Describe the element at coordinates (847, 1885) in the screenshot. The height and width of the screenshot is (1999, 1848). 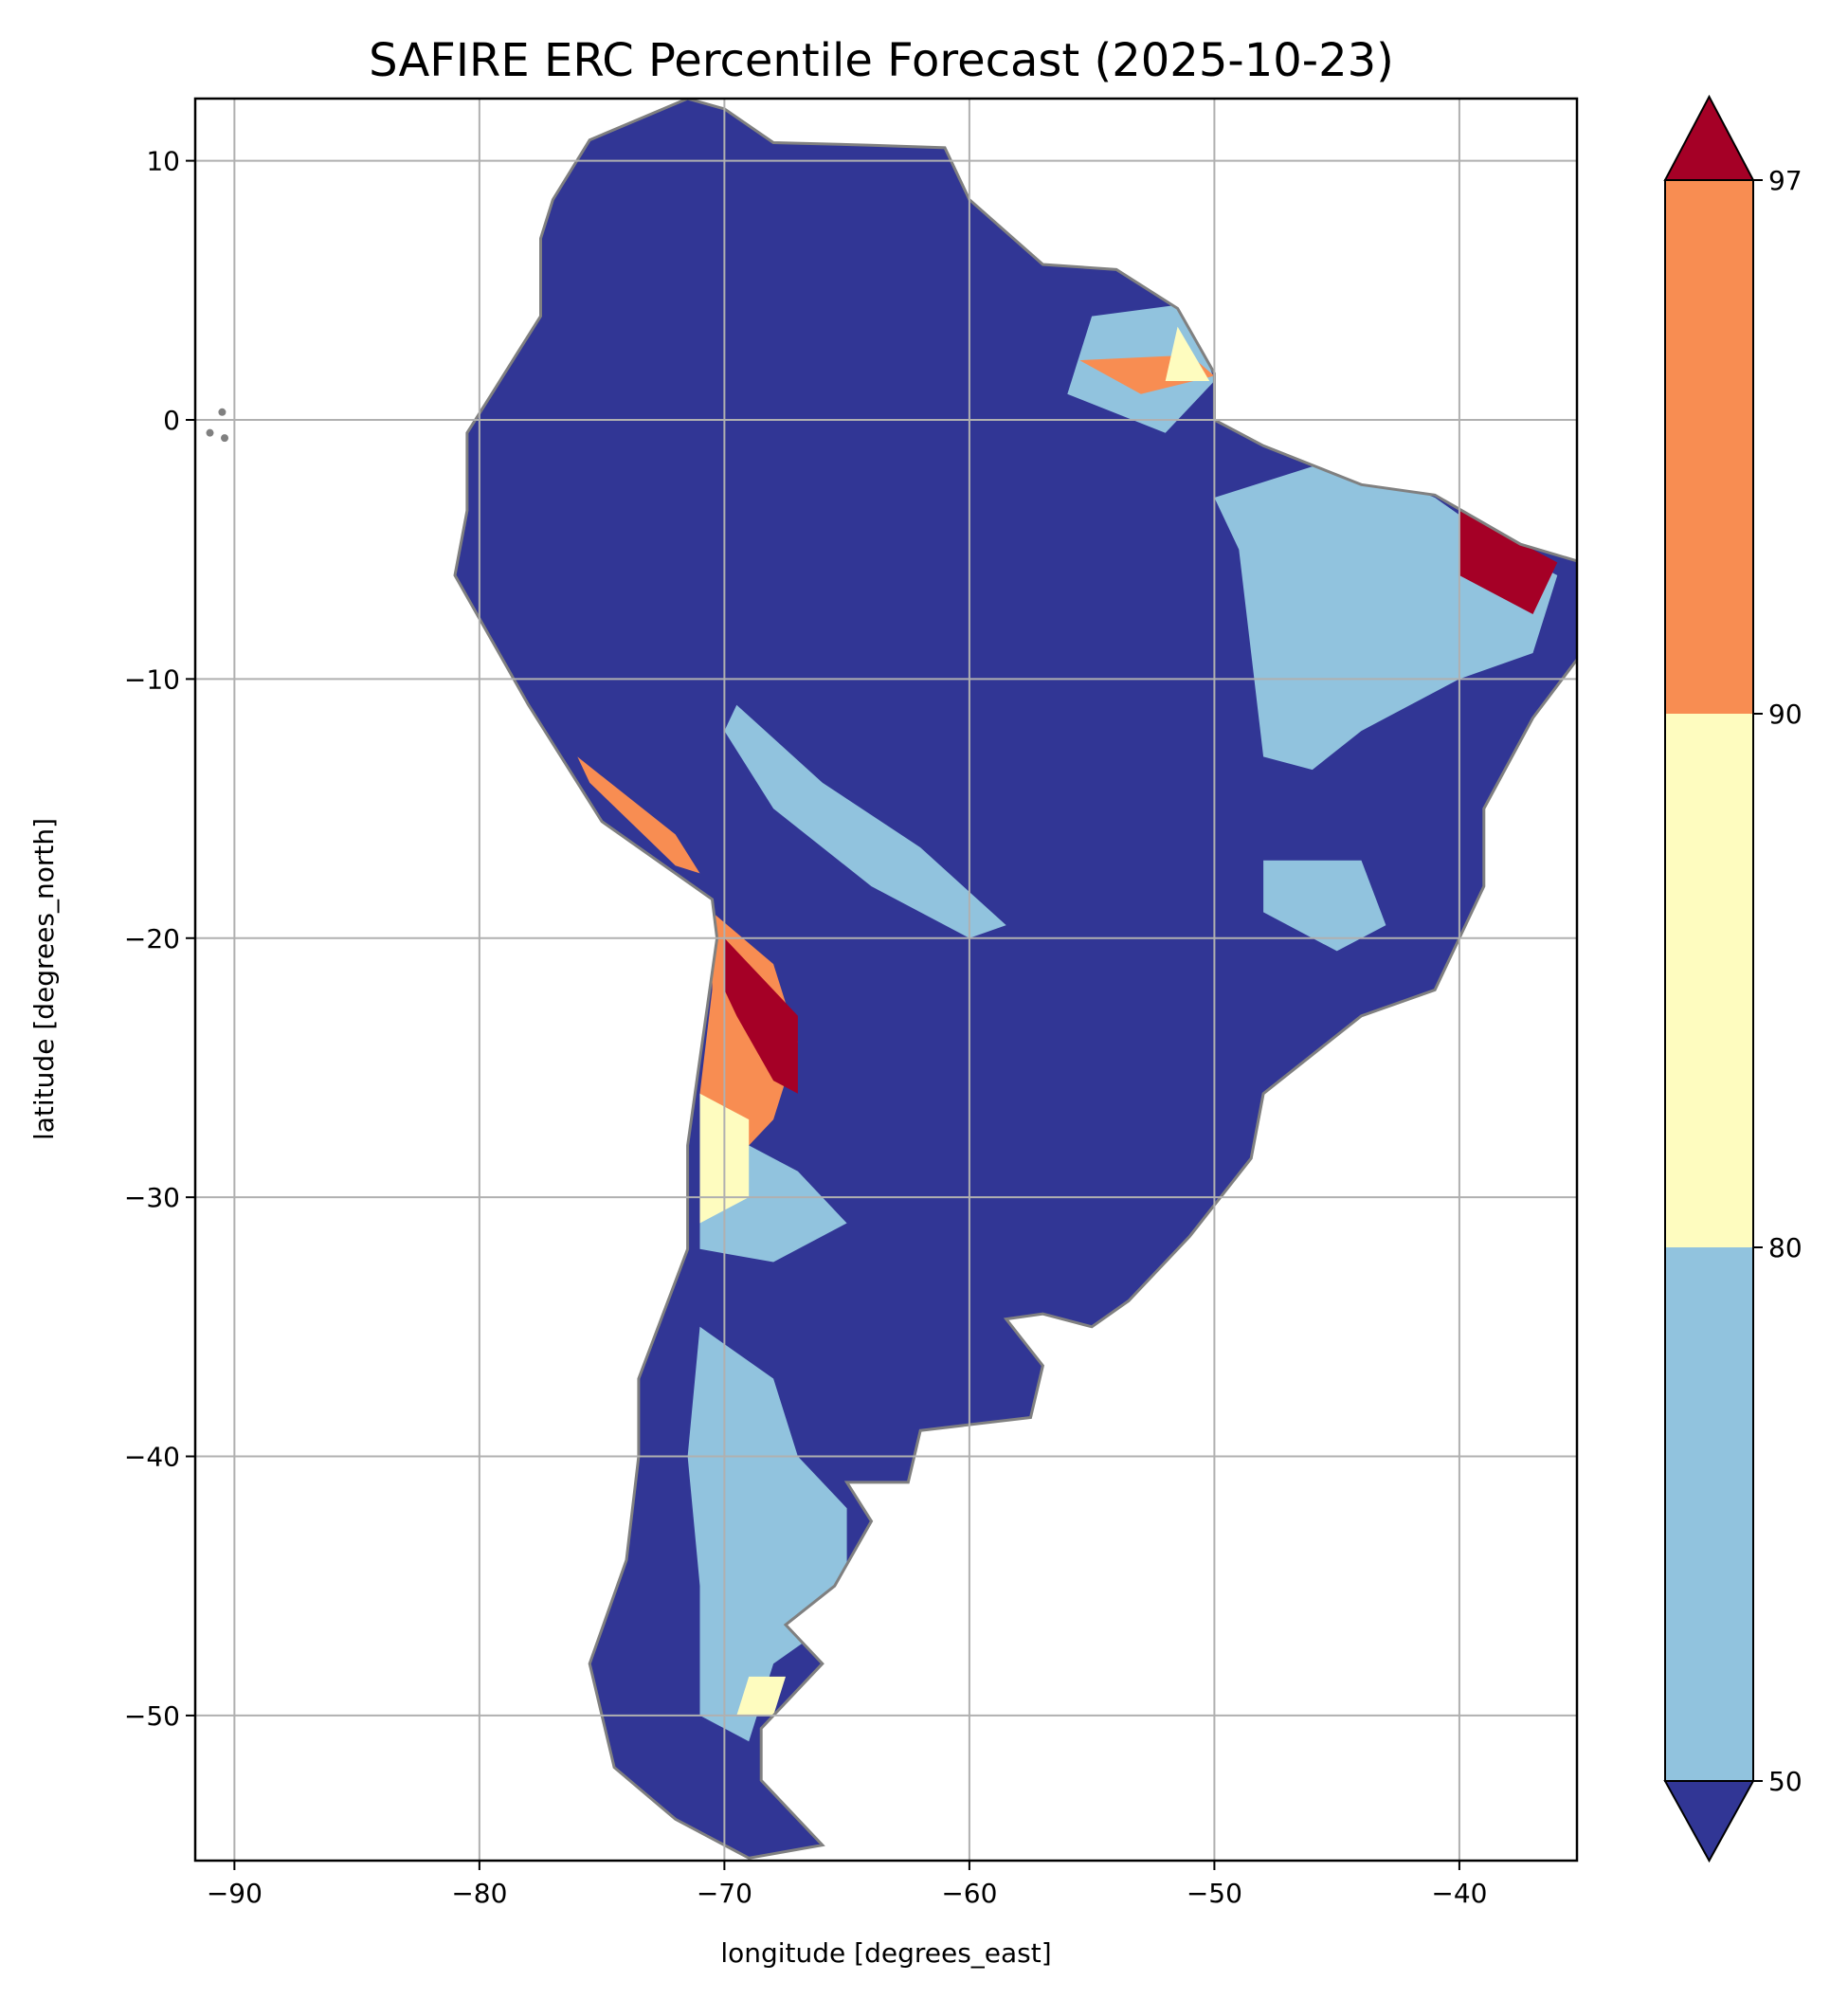
I see `x-axis: −90 −80 −70 −60 −50 −40` at that location.